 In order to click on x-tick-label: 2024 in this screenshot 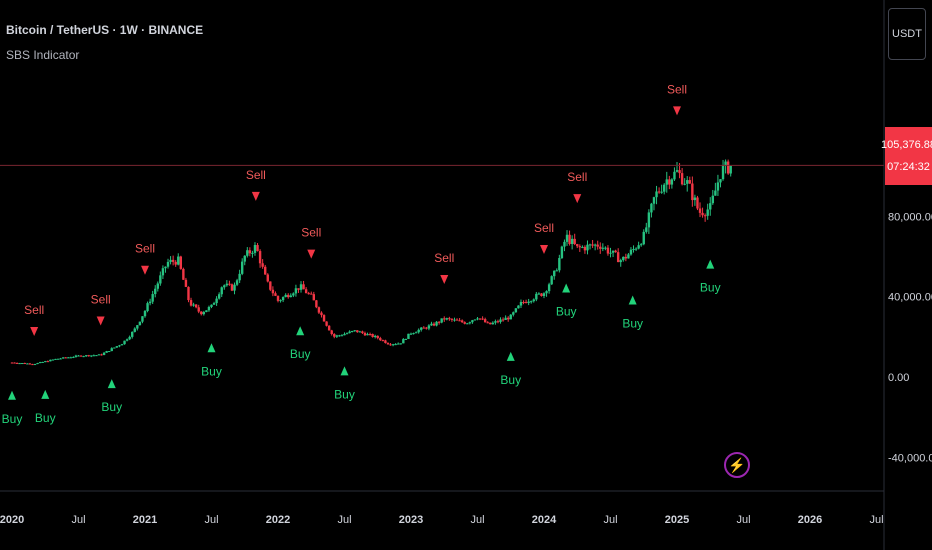, I will do `click(544, 520)`.